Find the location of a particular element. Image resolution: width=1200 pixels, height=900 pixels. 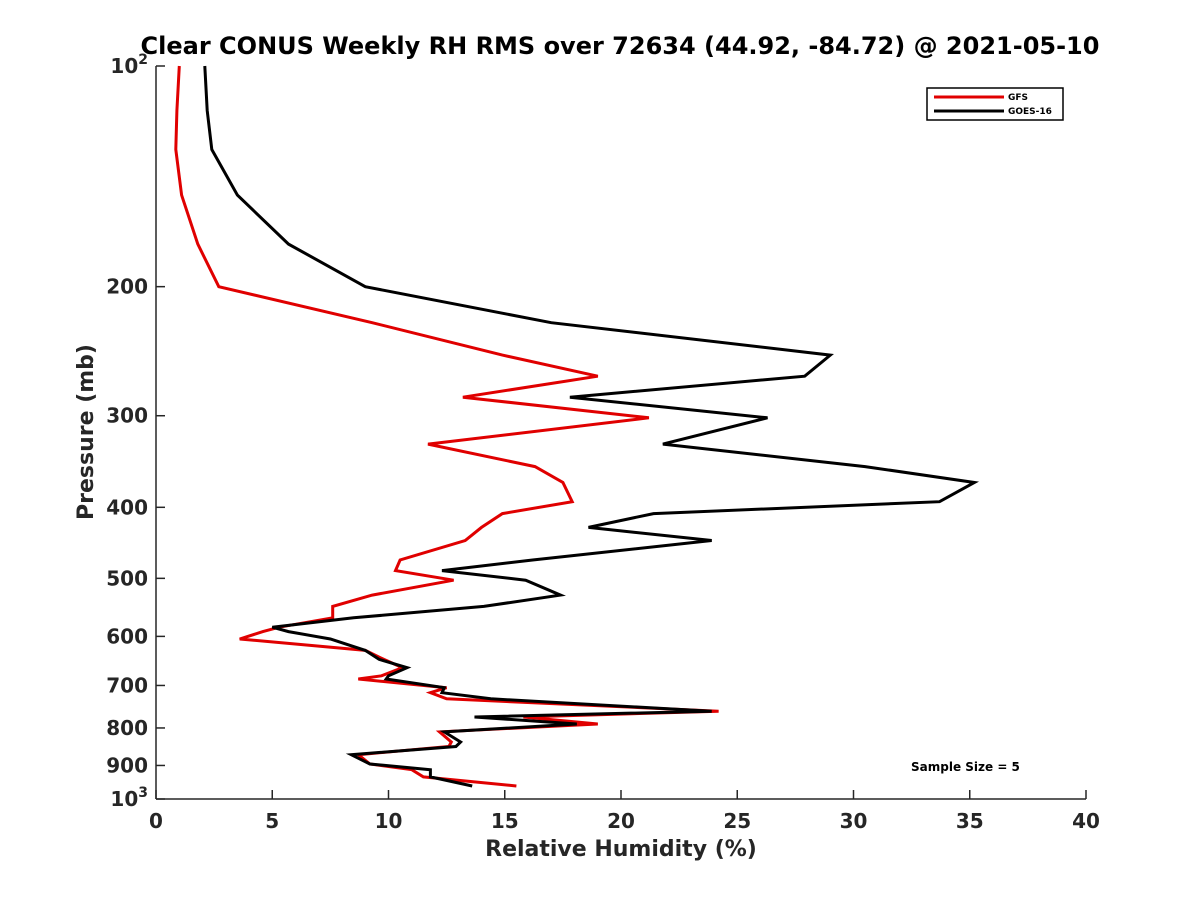

x-tick-label: 25 is located at coordinates (737, 821).